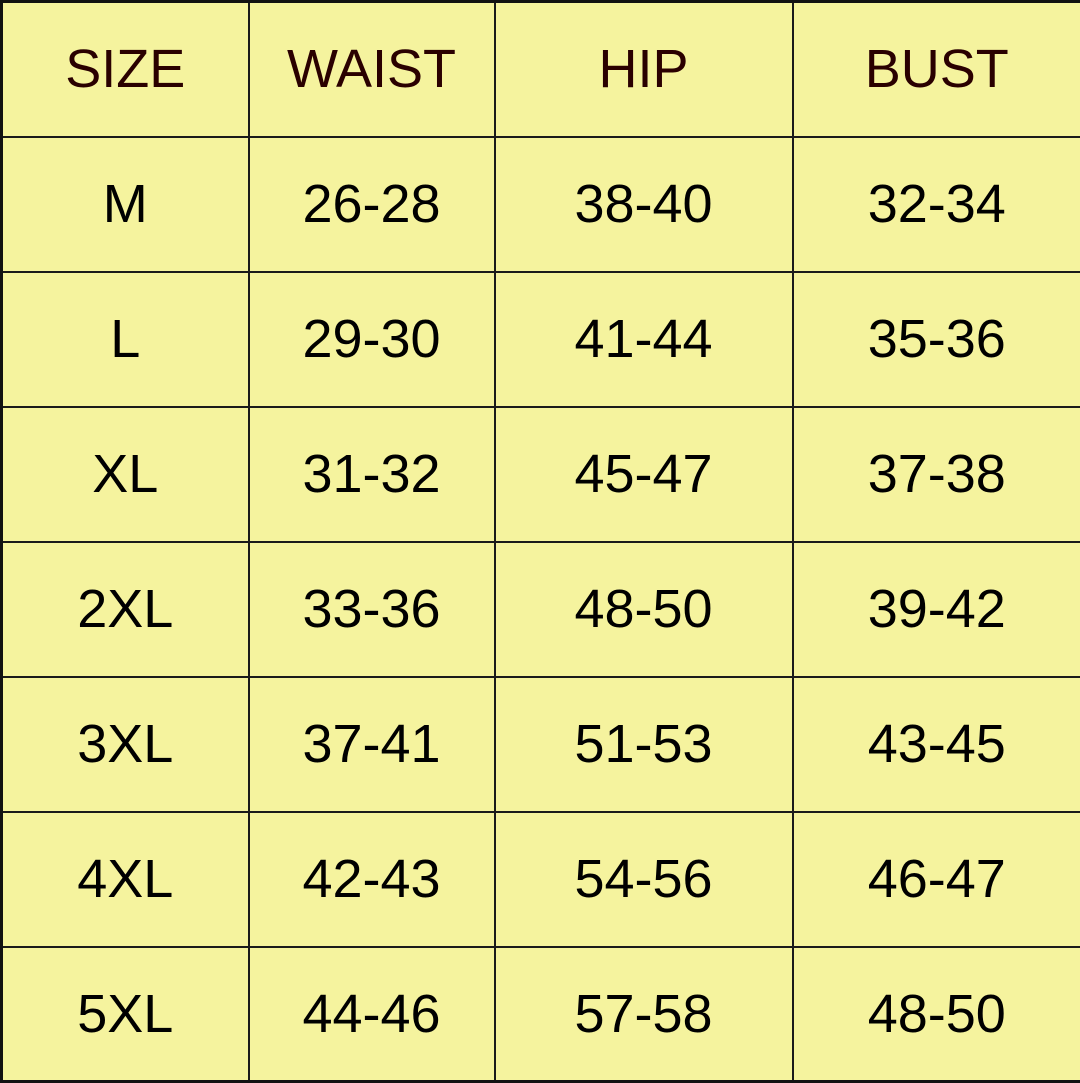  Describe the element at coordinates (936, 879) in the screenshot. I see `cell-bust: 46-47` at that location.